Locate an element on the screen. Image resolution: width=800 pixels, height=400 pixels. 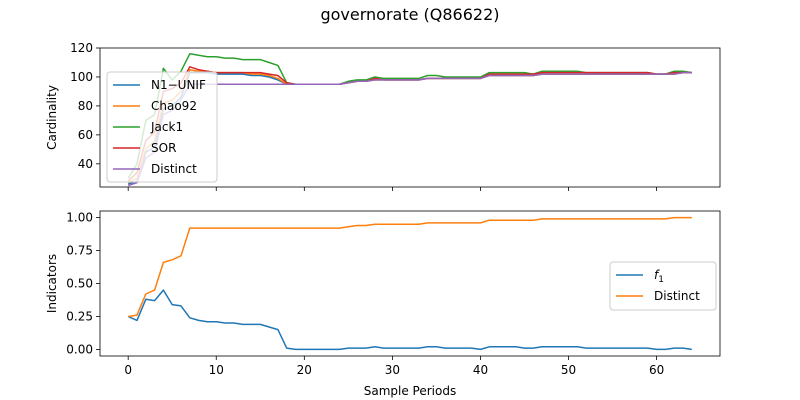
x-axis-label-2: Sample Periods is located at coordinates (410, 391).